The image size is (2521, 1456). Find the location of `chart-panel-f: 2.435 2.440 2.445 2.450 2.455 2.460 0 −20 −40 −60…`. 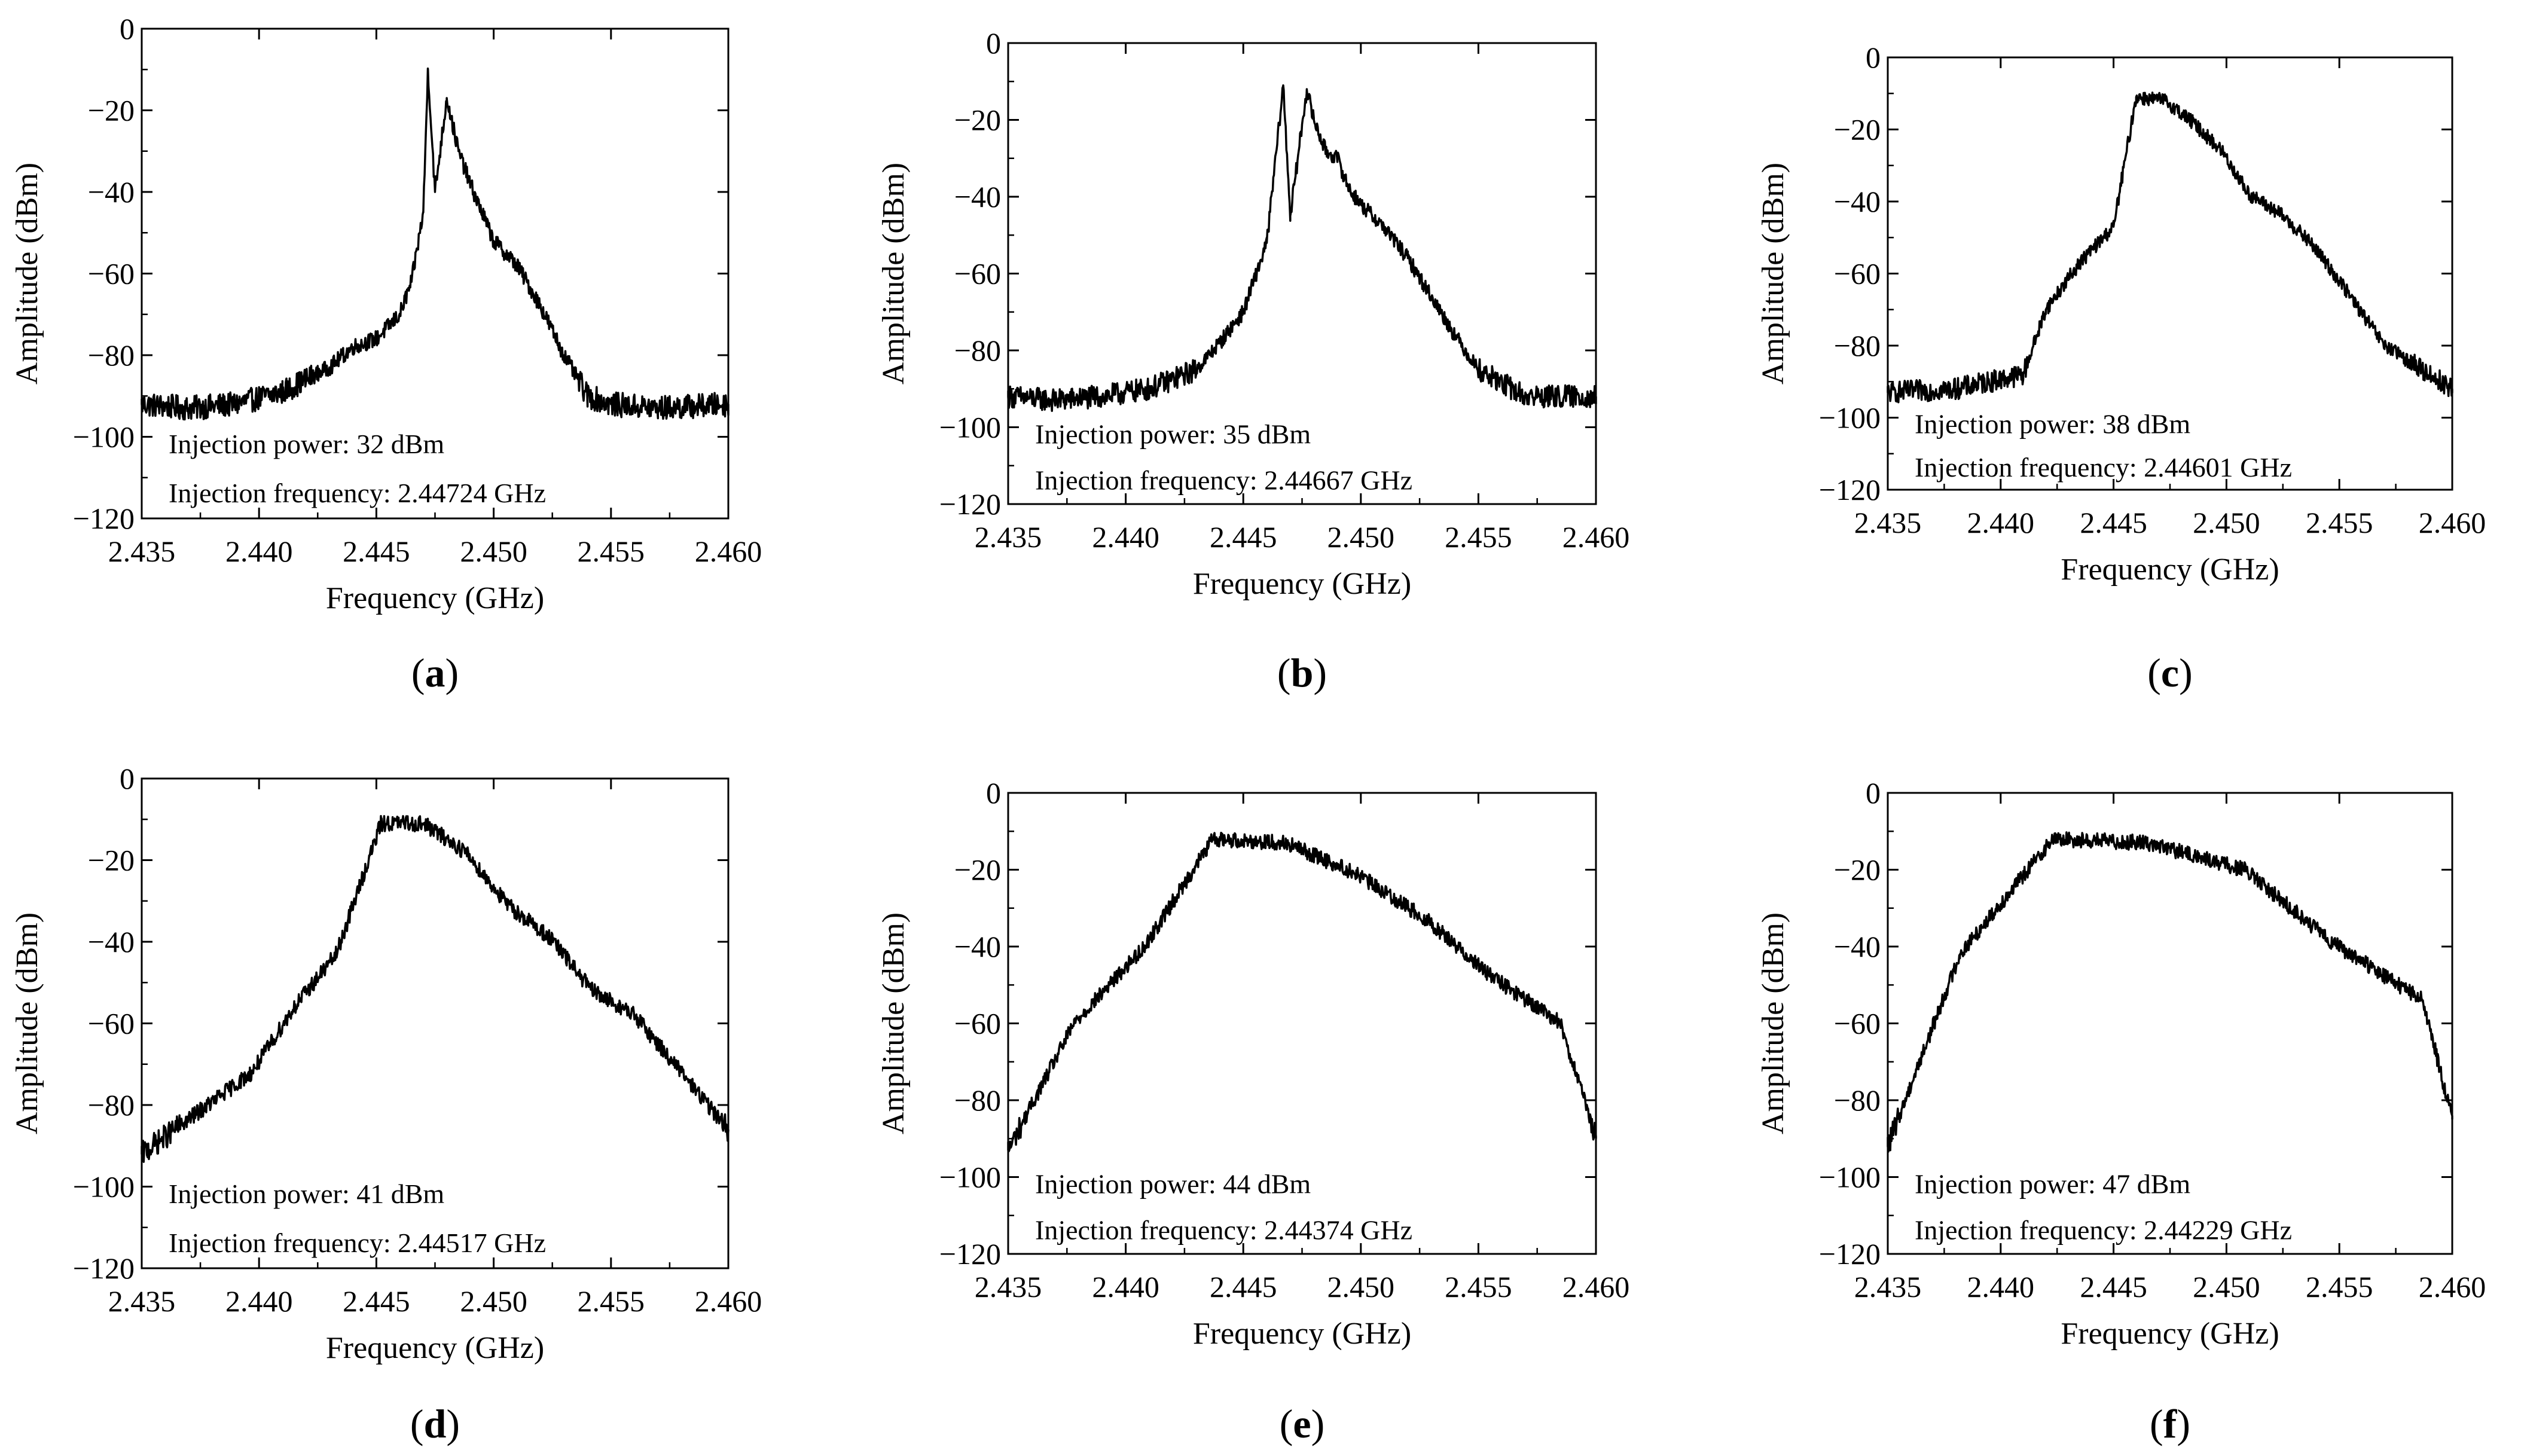

chart-panel-f: 2.435 2.440 2.445 2.450 2.455 2.460 0 −20 −40 −60… is located at coordinates (2121, 1111).